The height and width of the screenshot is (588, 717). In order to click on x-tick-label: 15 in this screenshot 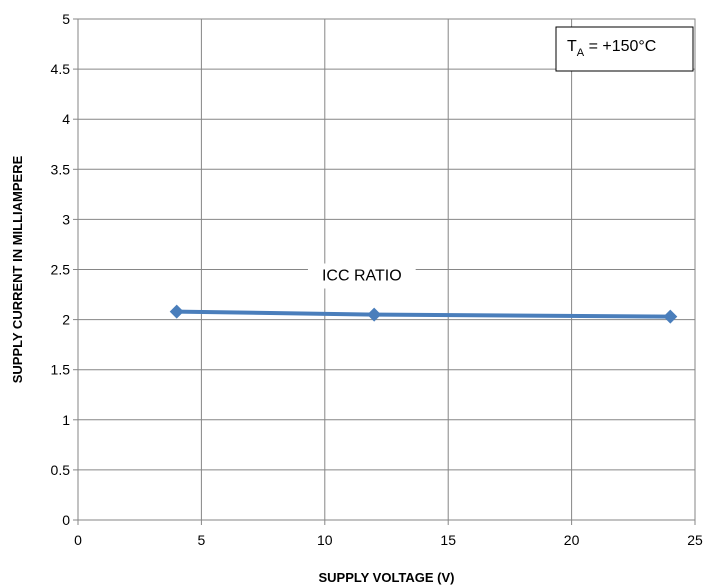, I will do `click(448, 540)`.